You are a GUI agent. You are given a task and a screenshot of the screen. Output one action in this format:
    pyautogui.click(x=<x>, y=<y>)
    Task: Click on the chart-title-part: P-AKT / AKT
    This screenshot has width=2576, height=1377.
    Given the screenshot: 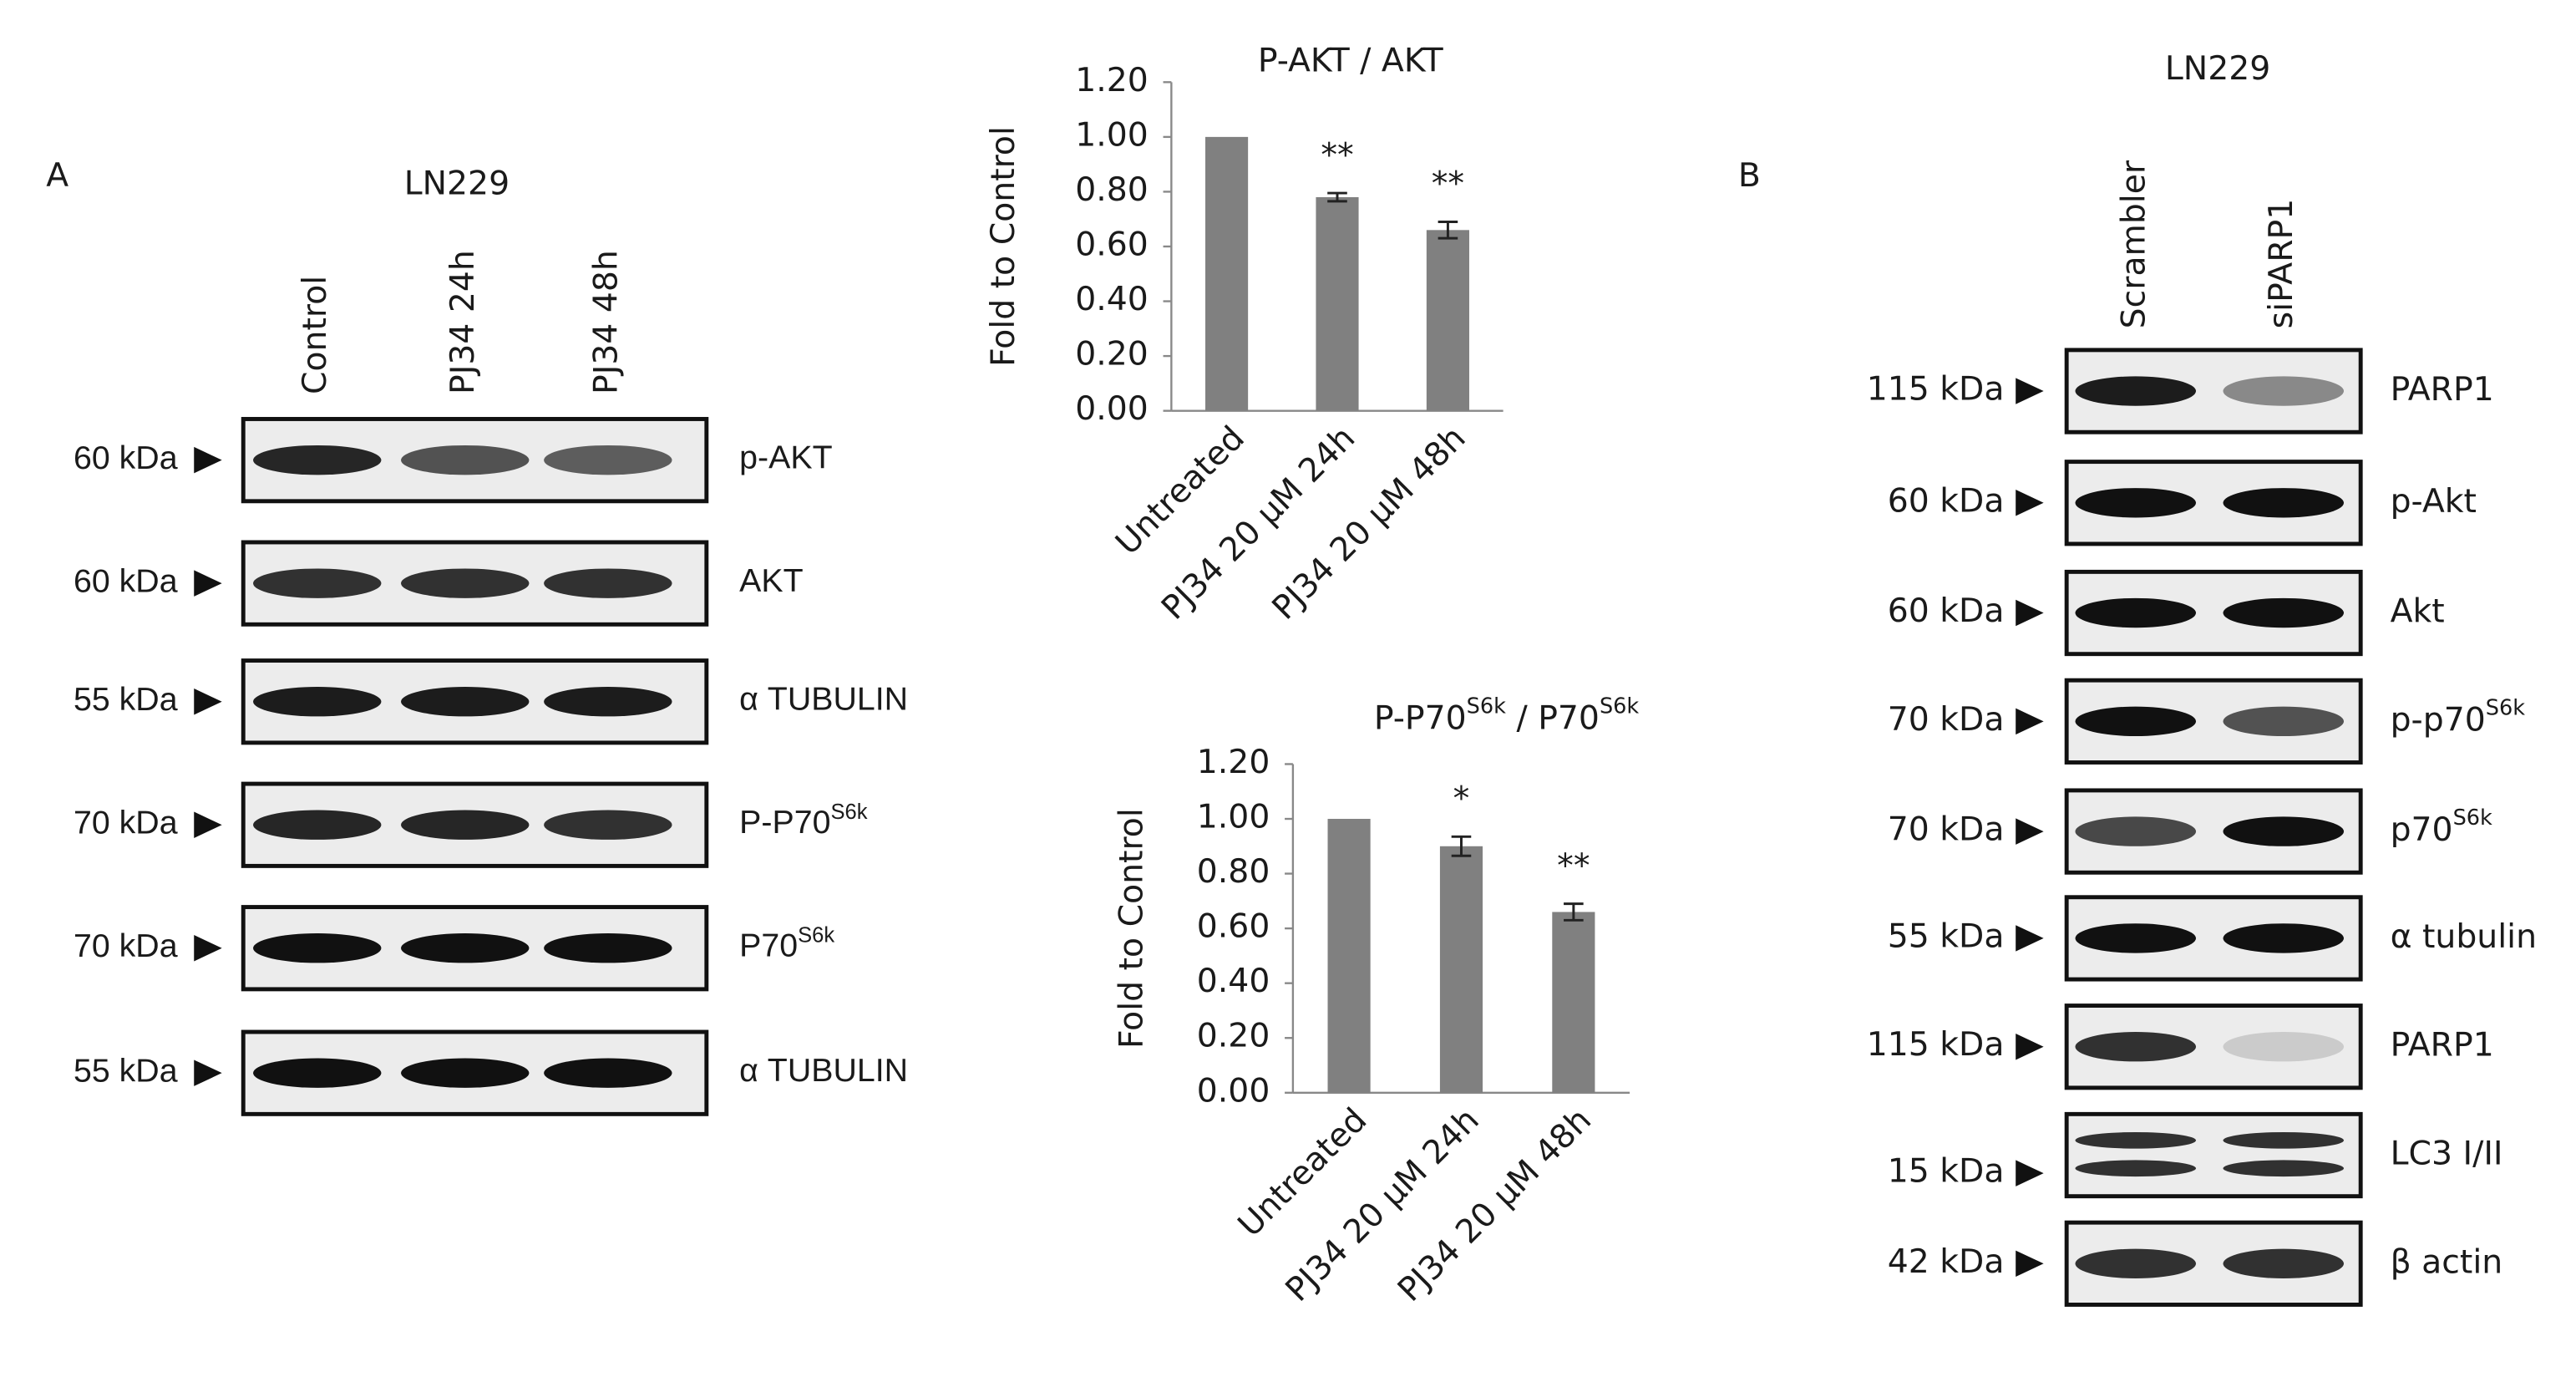 What is the action you would take?
    pyautogui.click(x=1351, y=60)
    